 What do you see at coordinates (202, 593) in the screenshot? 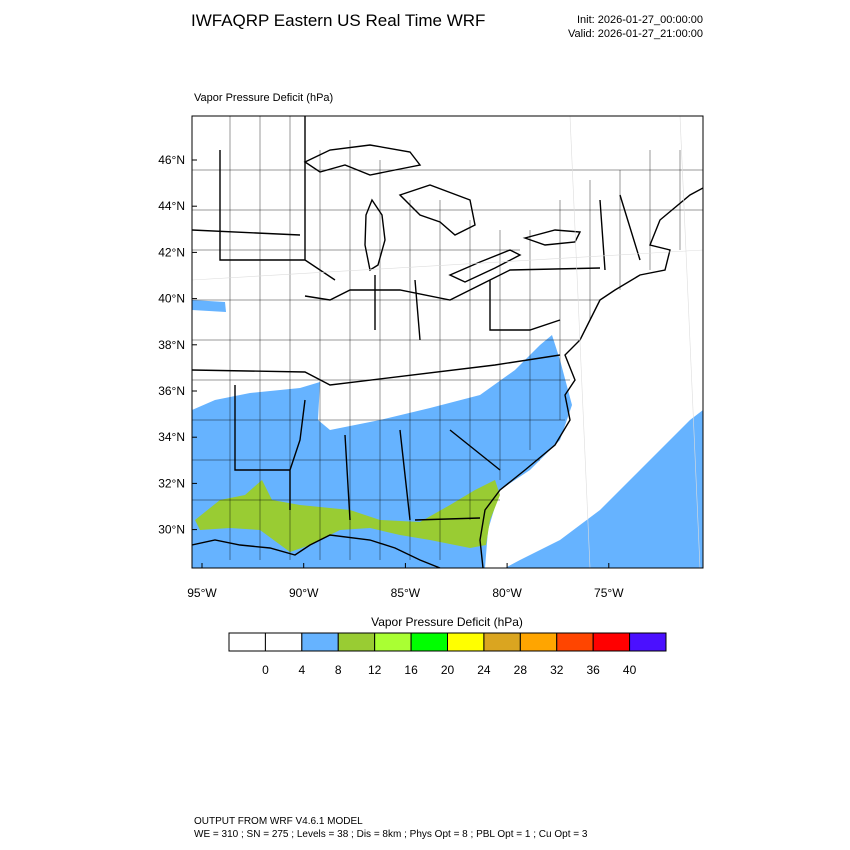
I see `lon-label: 95°W` at bounding box center [202, 593].